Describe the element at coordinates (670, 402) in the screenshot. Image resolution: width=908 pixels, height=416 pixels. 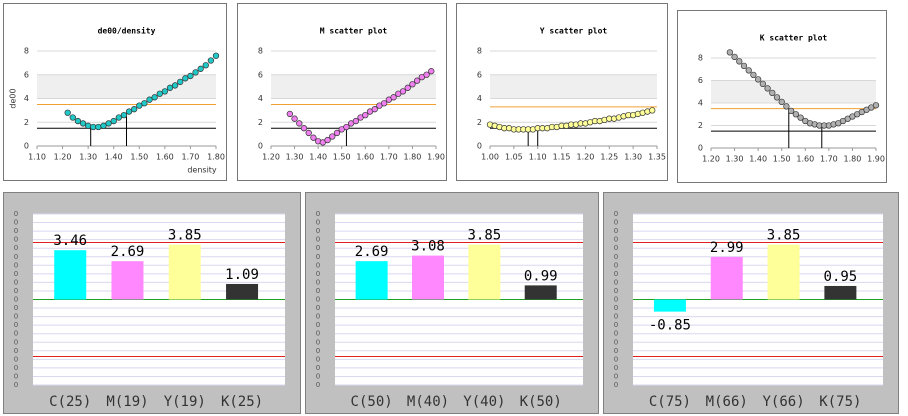
I see `category-label: C(75)` at that location.